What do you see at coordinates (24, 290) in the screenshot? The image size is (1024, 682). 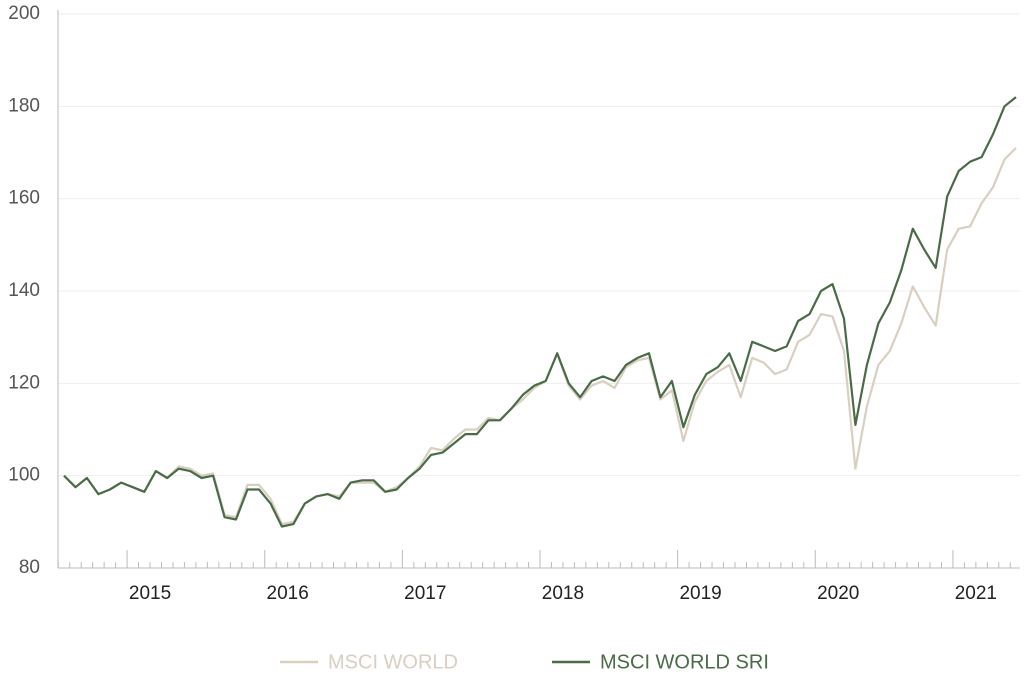 I see `y-tick-label: 140` at bounding box center [24, 290].